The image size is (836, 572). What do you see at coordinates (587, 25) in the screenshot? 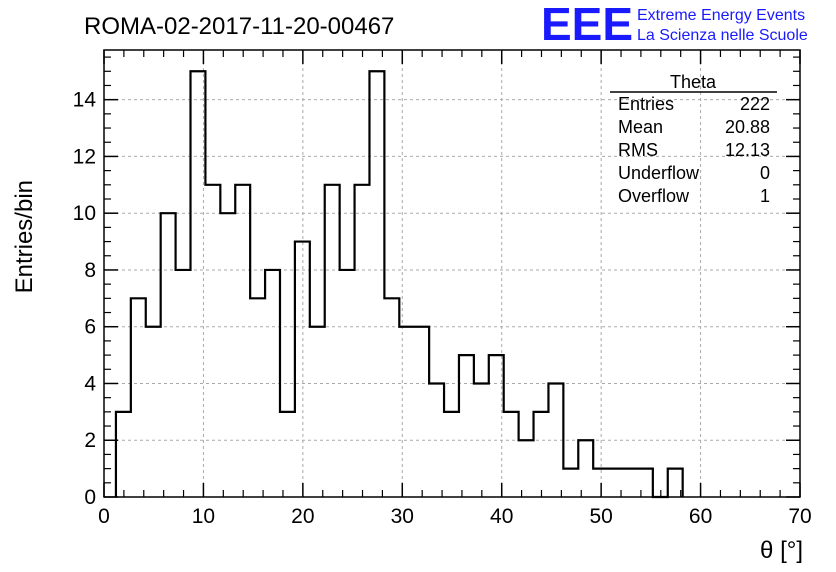
I see `eee-logo: EEE` at bounding box center [587, 25].